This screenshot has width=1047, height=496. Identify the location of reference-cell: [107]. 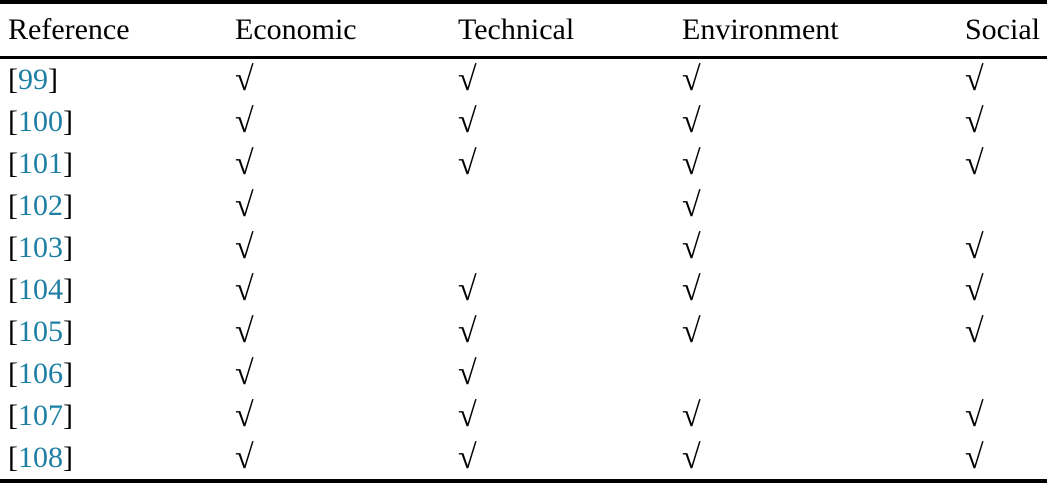
(113, 416).